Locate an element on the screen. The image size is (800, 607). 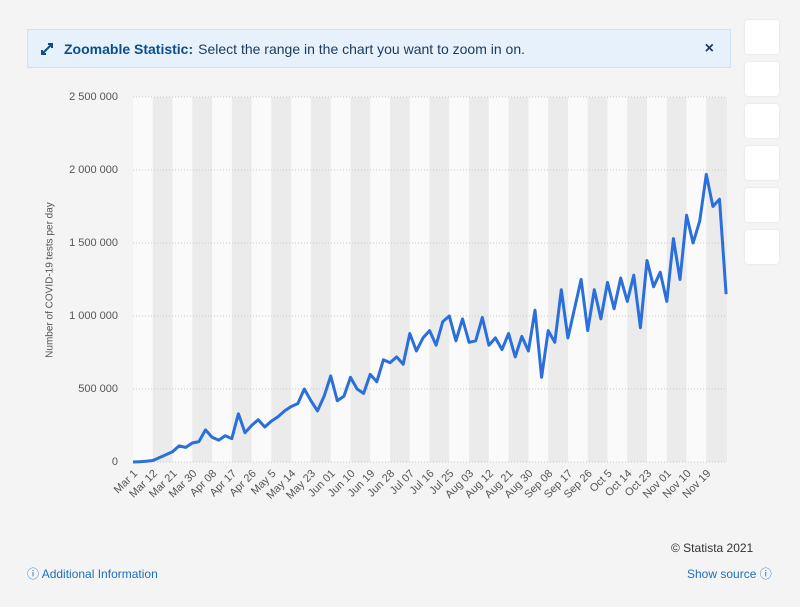
show-source-link: Show source ⓘ is located at coordinates (729, 574).